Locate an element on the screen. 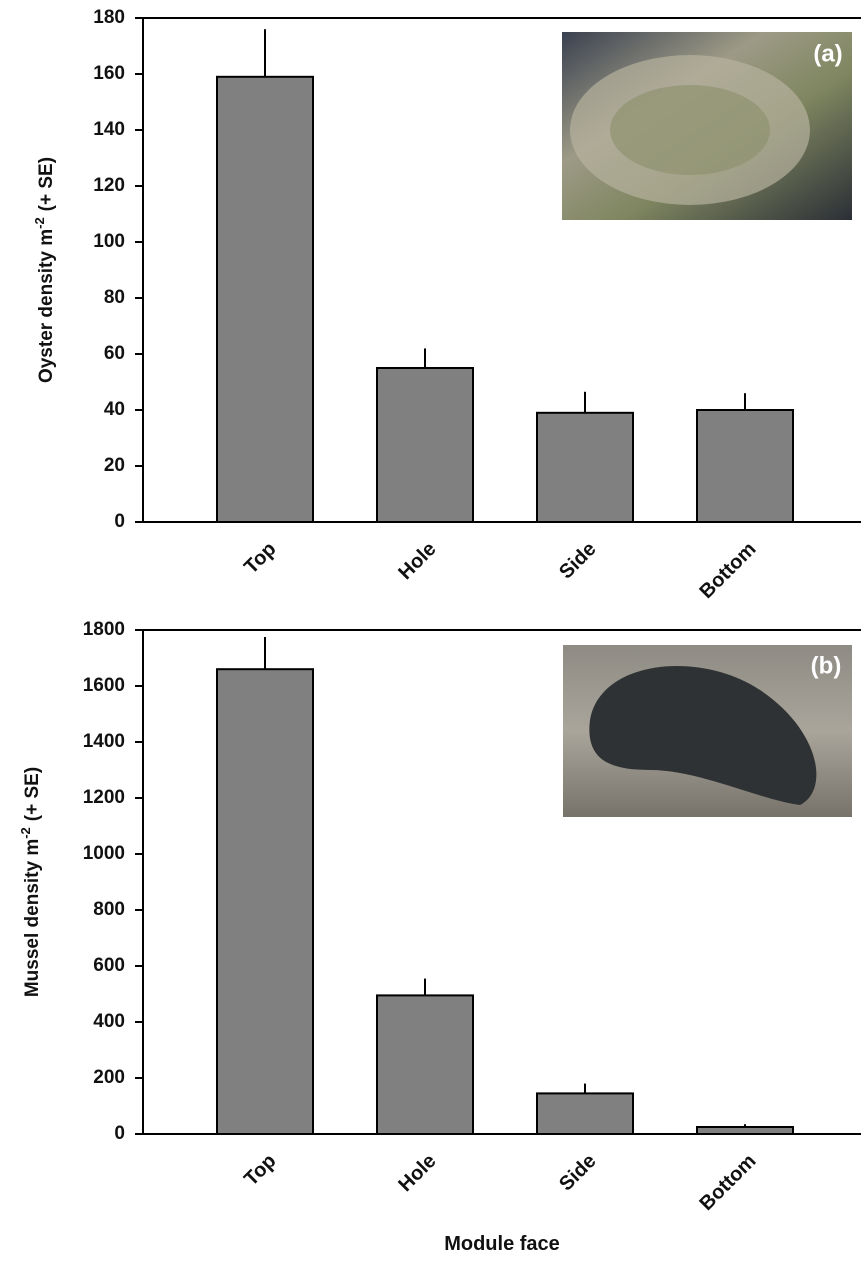 This screenshot has height=1268, width=861. y-axis-label: Oyster density m-2 (+ SE) is located at coordinates (44, 270).